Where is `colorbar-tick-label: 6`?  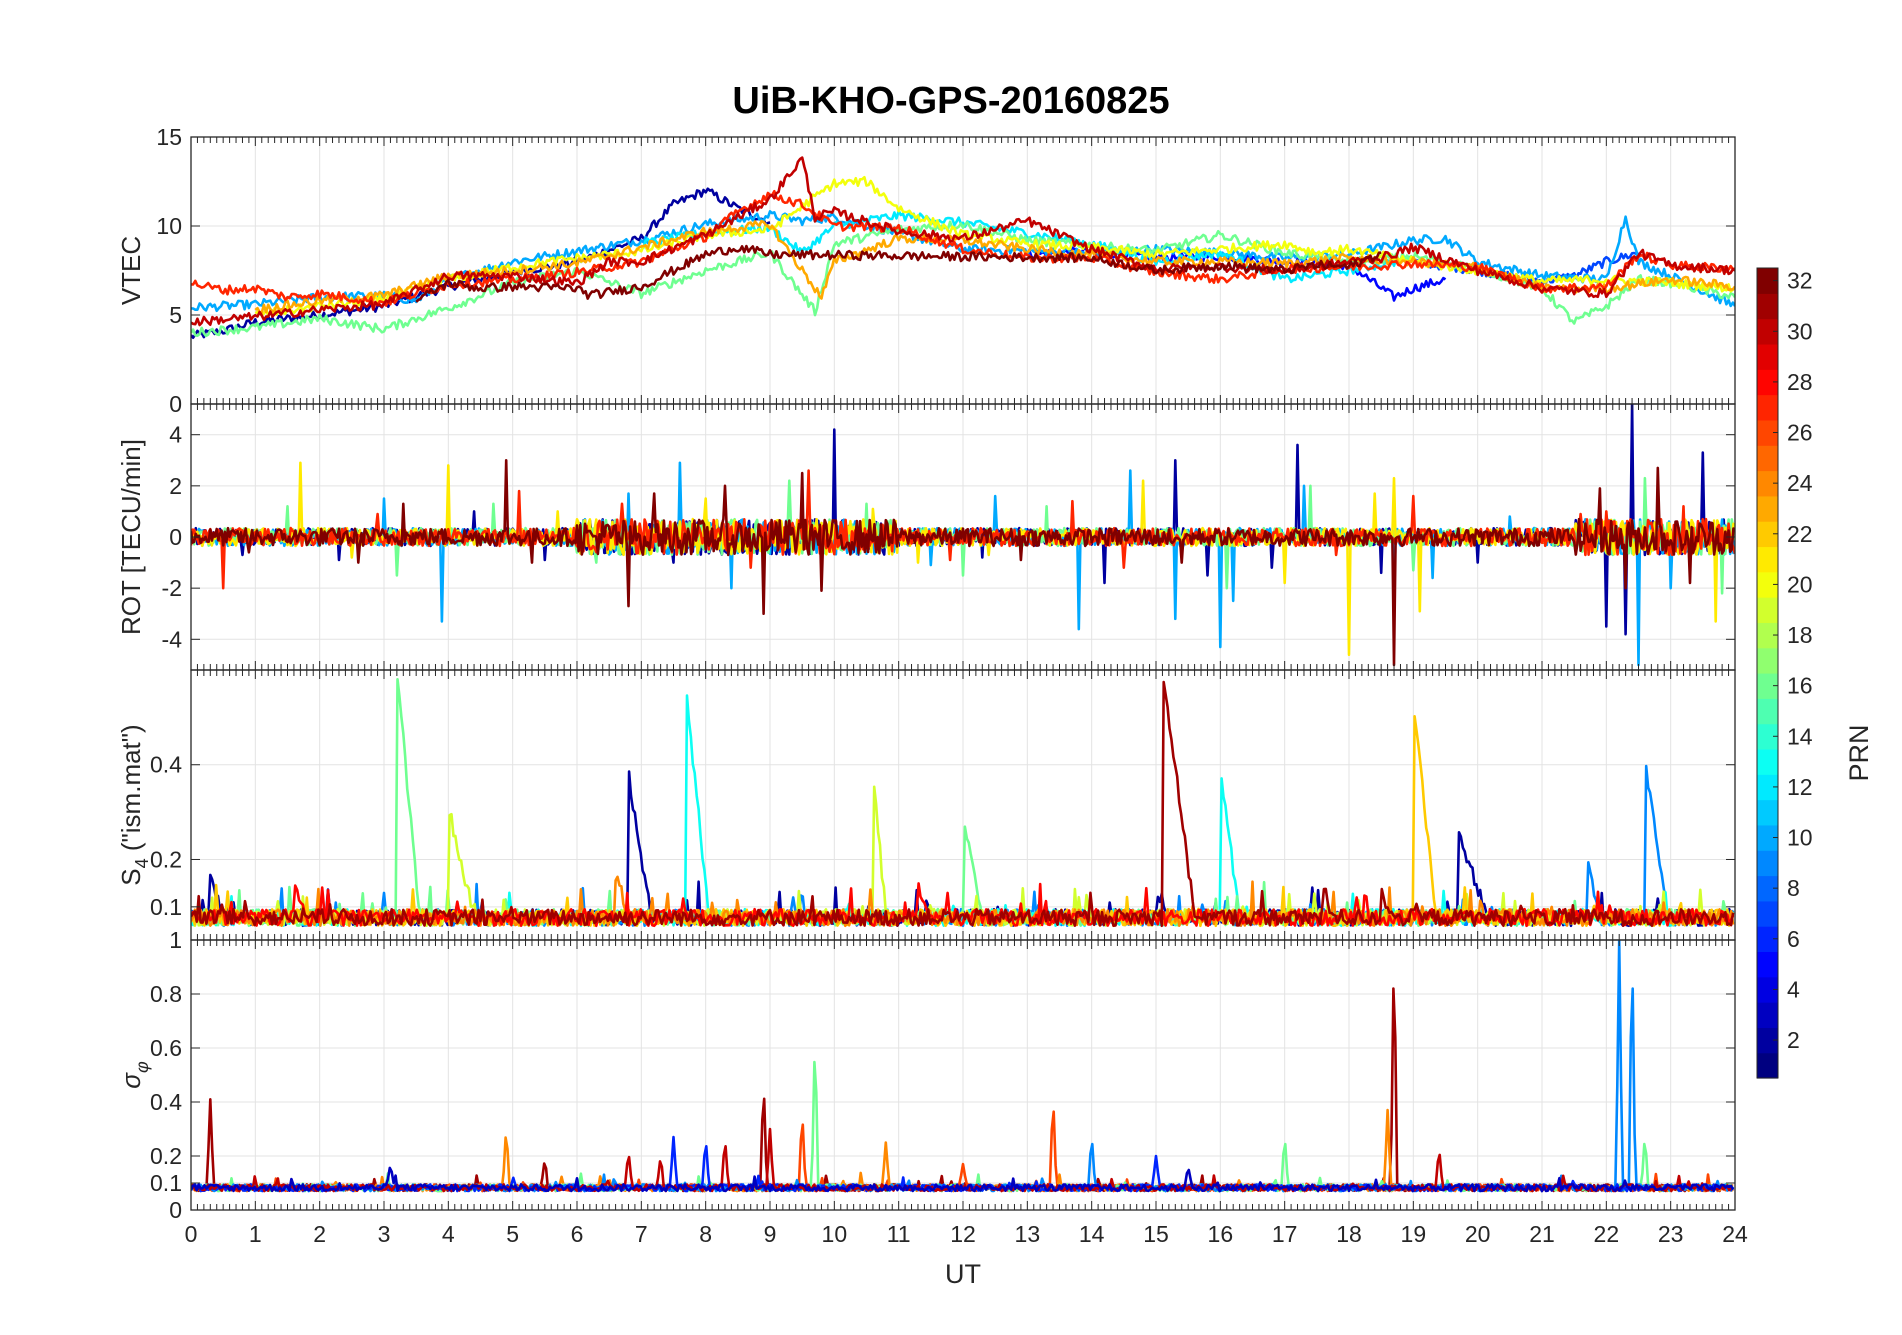 colorbar-tick-label: 6 is located at coordinates (1793, 939).